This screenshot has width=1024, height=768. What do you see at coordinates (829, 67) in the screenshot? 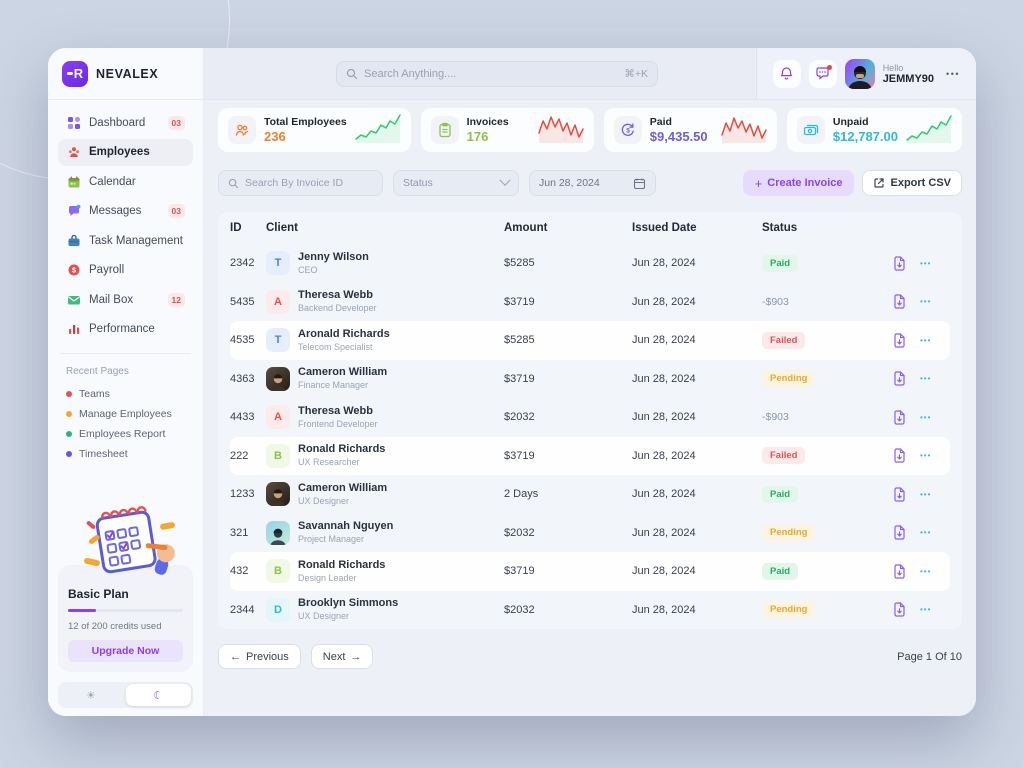
I see `notification-dot` at bounding box center [829, 67].